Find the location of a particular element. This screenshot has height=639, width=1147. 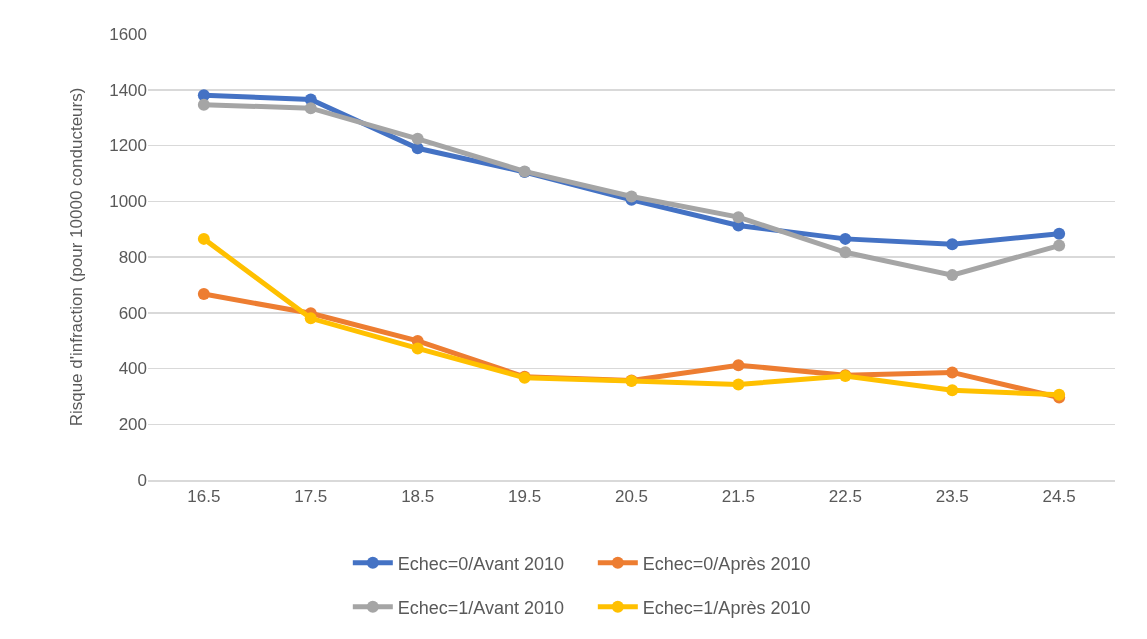

y-tick-label: 800 is located at coordinates (132, 257).